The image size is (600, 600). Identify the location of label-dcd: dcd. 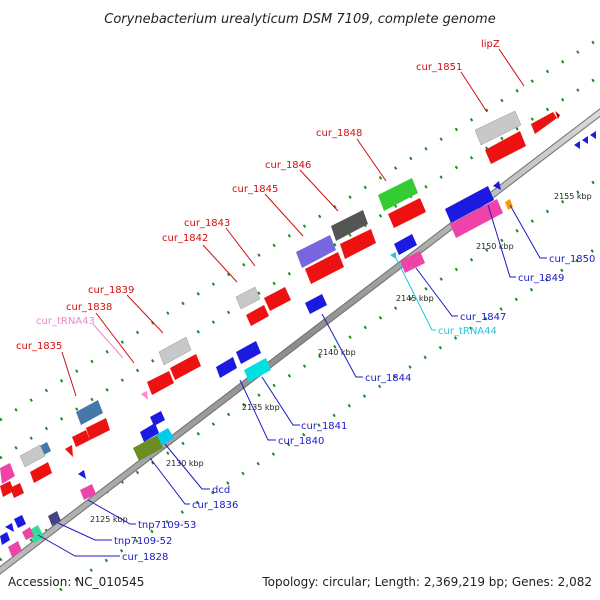
(221, 490).